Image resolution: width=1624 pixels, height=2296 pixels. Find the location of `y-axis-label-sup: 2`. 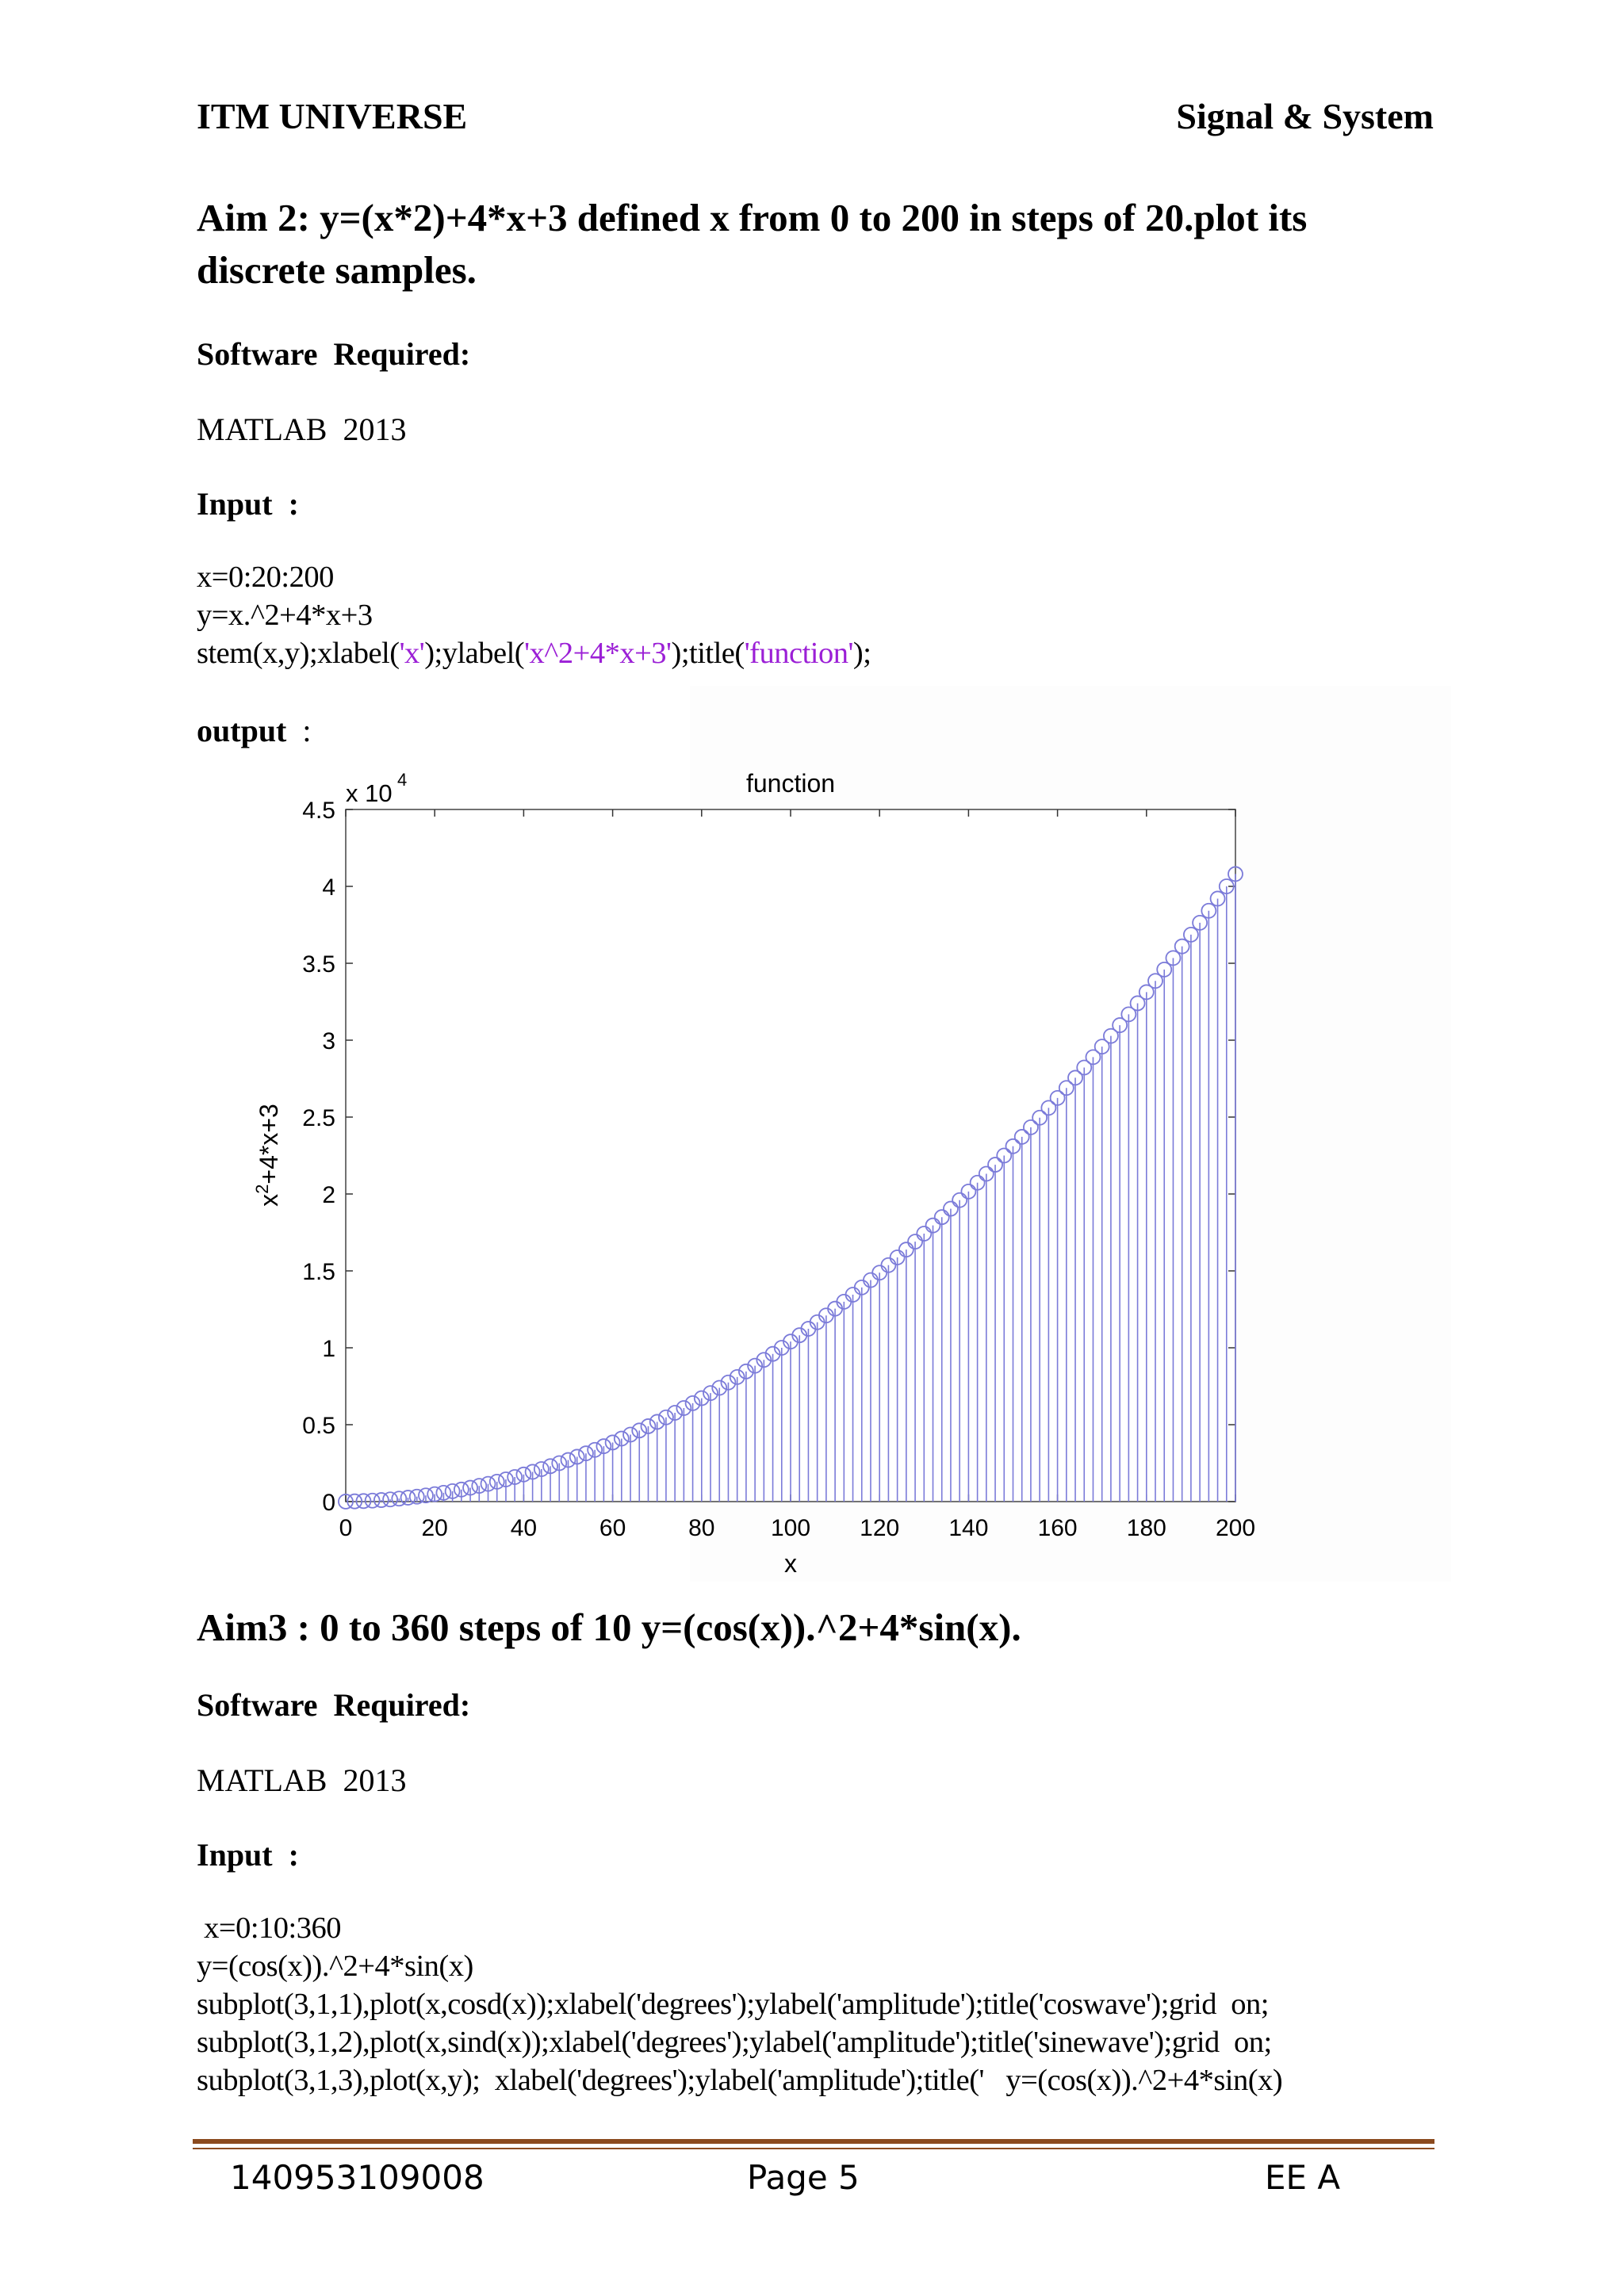

y-axis-label-sup: 2 is located at coordinates (262, 1189).